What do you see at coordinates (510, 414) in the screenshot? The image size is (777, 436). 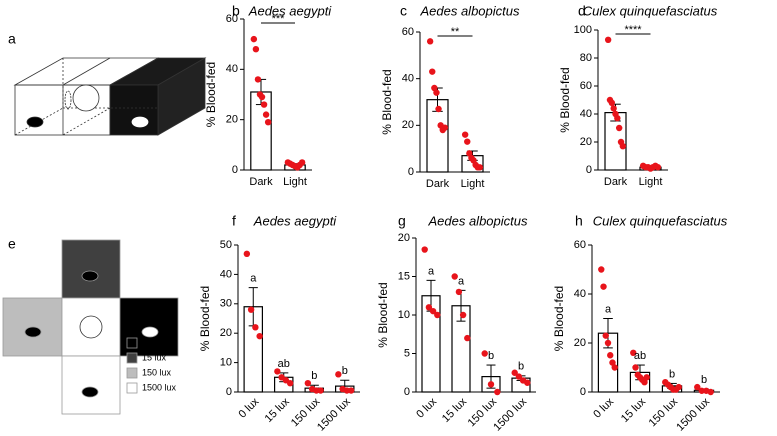 I see `x-tick-label: 1500 lux` at bounding box center [510, 414].